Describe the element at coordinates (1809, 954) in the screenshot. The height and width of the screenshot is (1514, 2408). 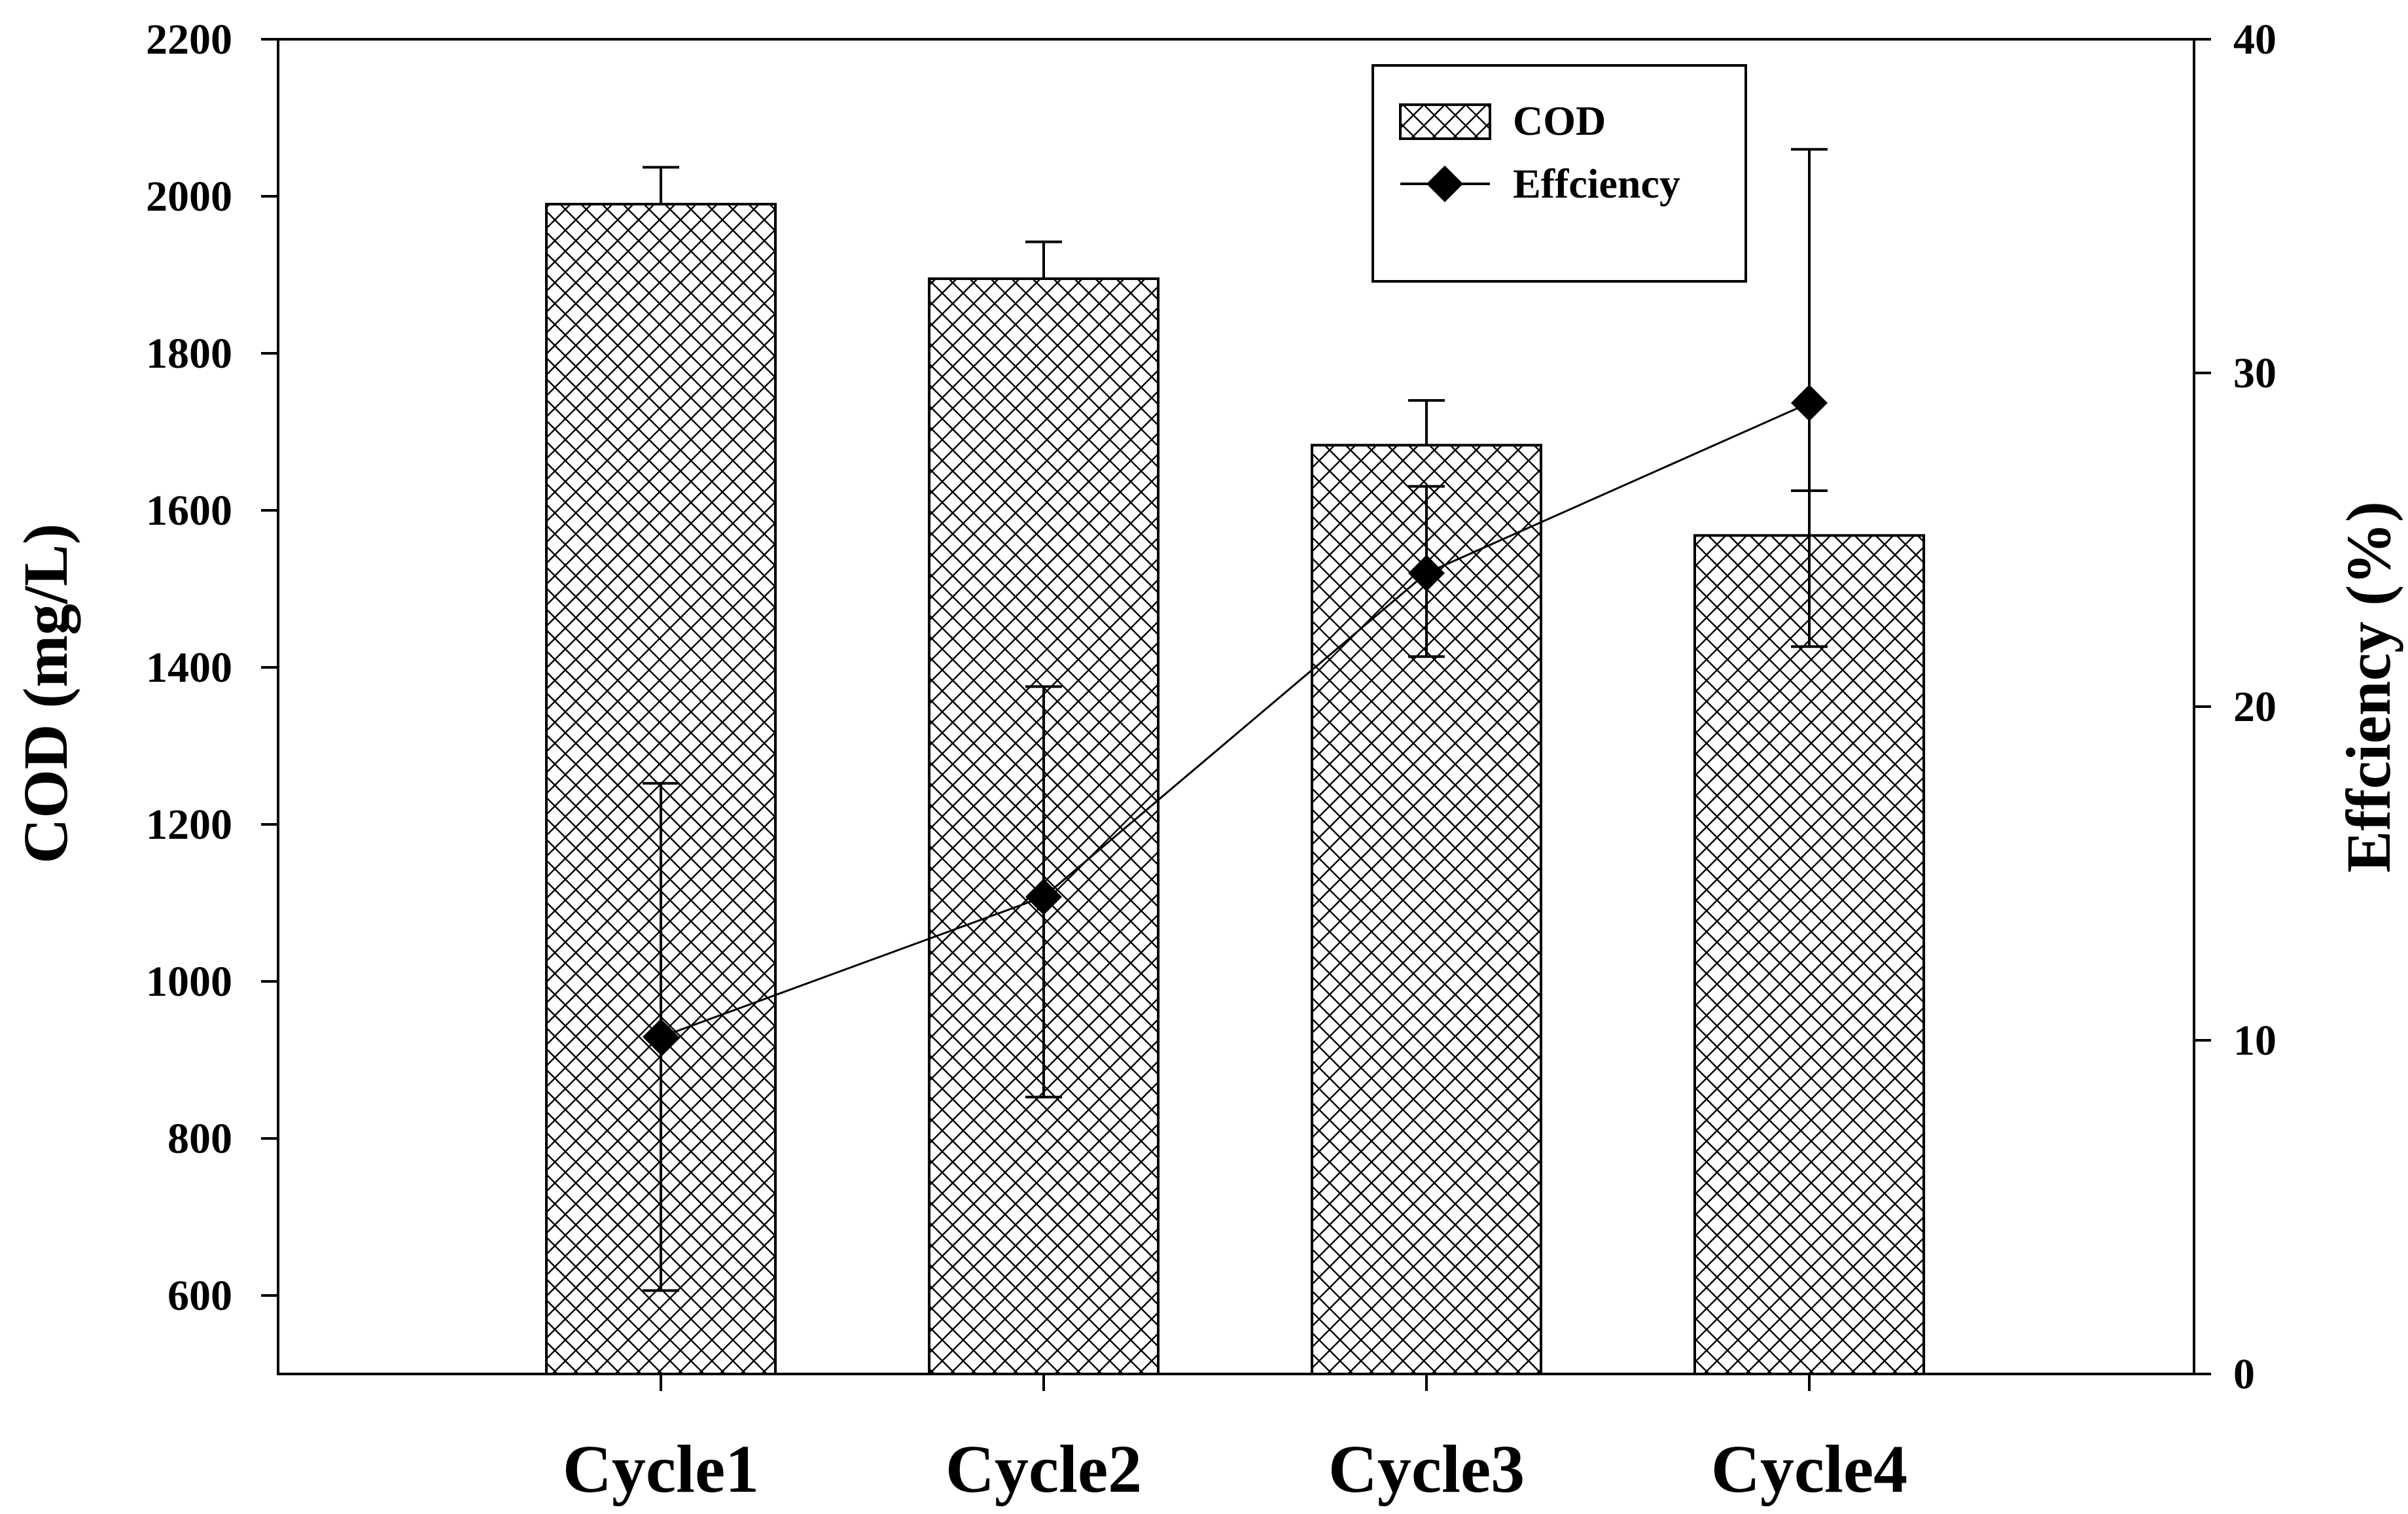
I see `cod-bar-cycle4` at that location.